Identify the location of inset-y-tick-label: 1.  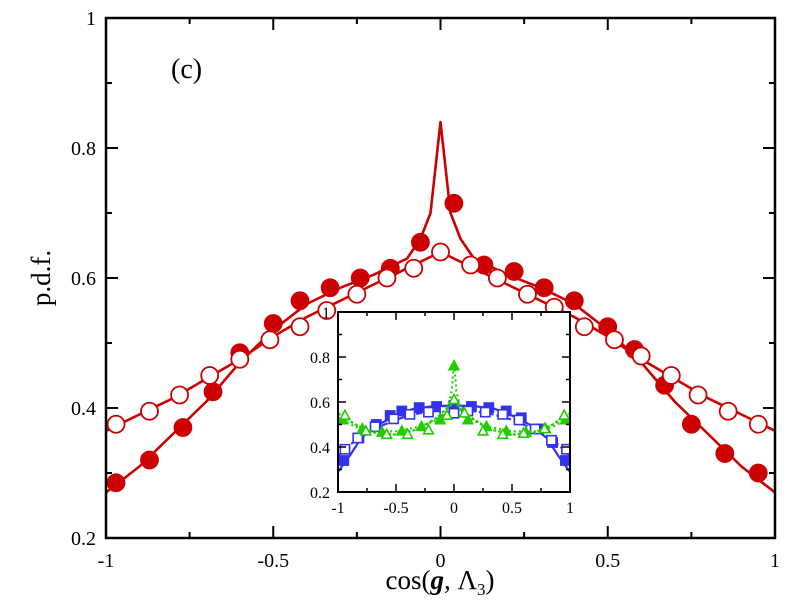
(326, 313).